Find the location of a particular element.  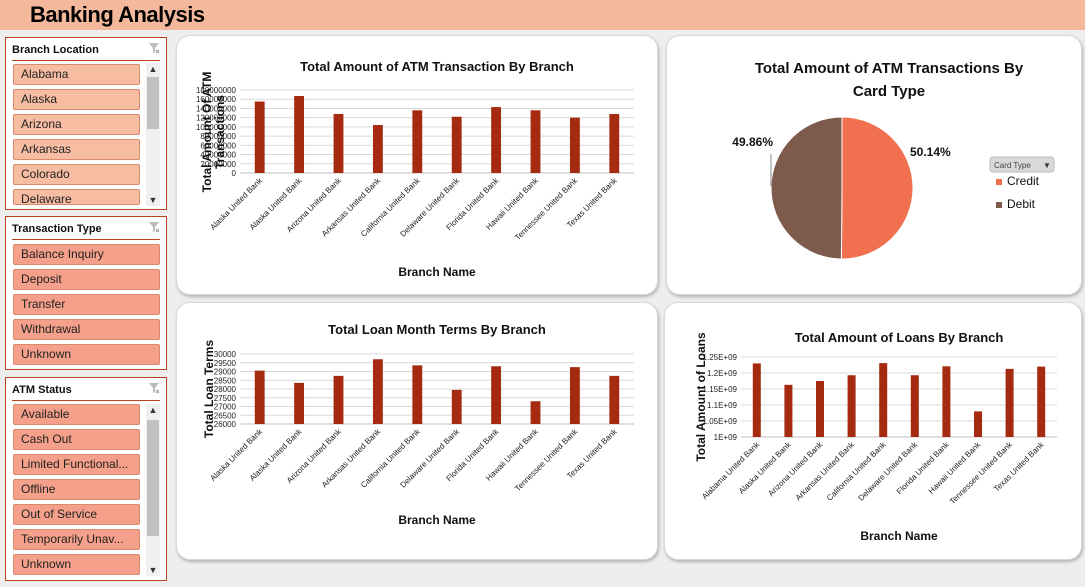

page-title: Banking Analysis is located at coordinates (117, 14).